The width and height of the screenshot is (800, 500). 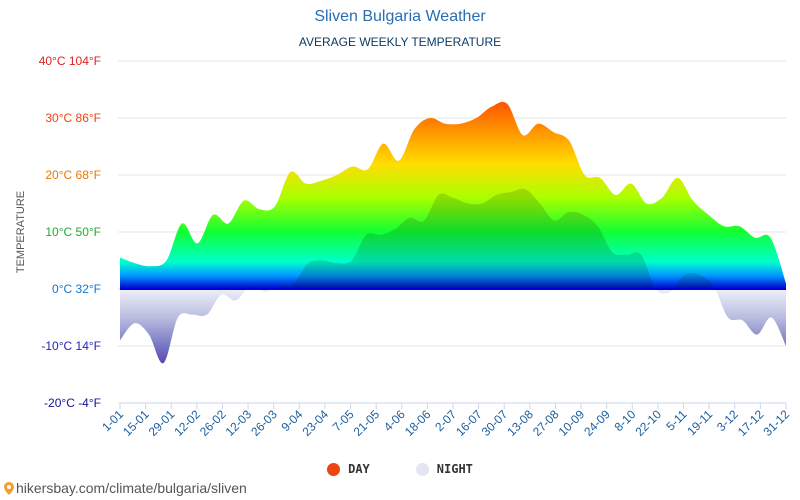 I want to click on source-link: hikersbay.com/climate/bulgaria/sliven, so click(x=125, y=488).